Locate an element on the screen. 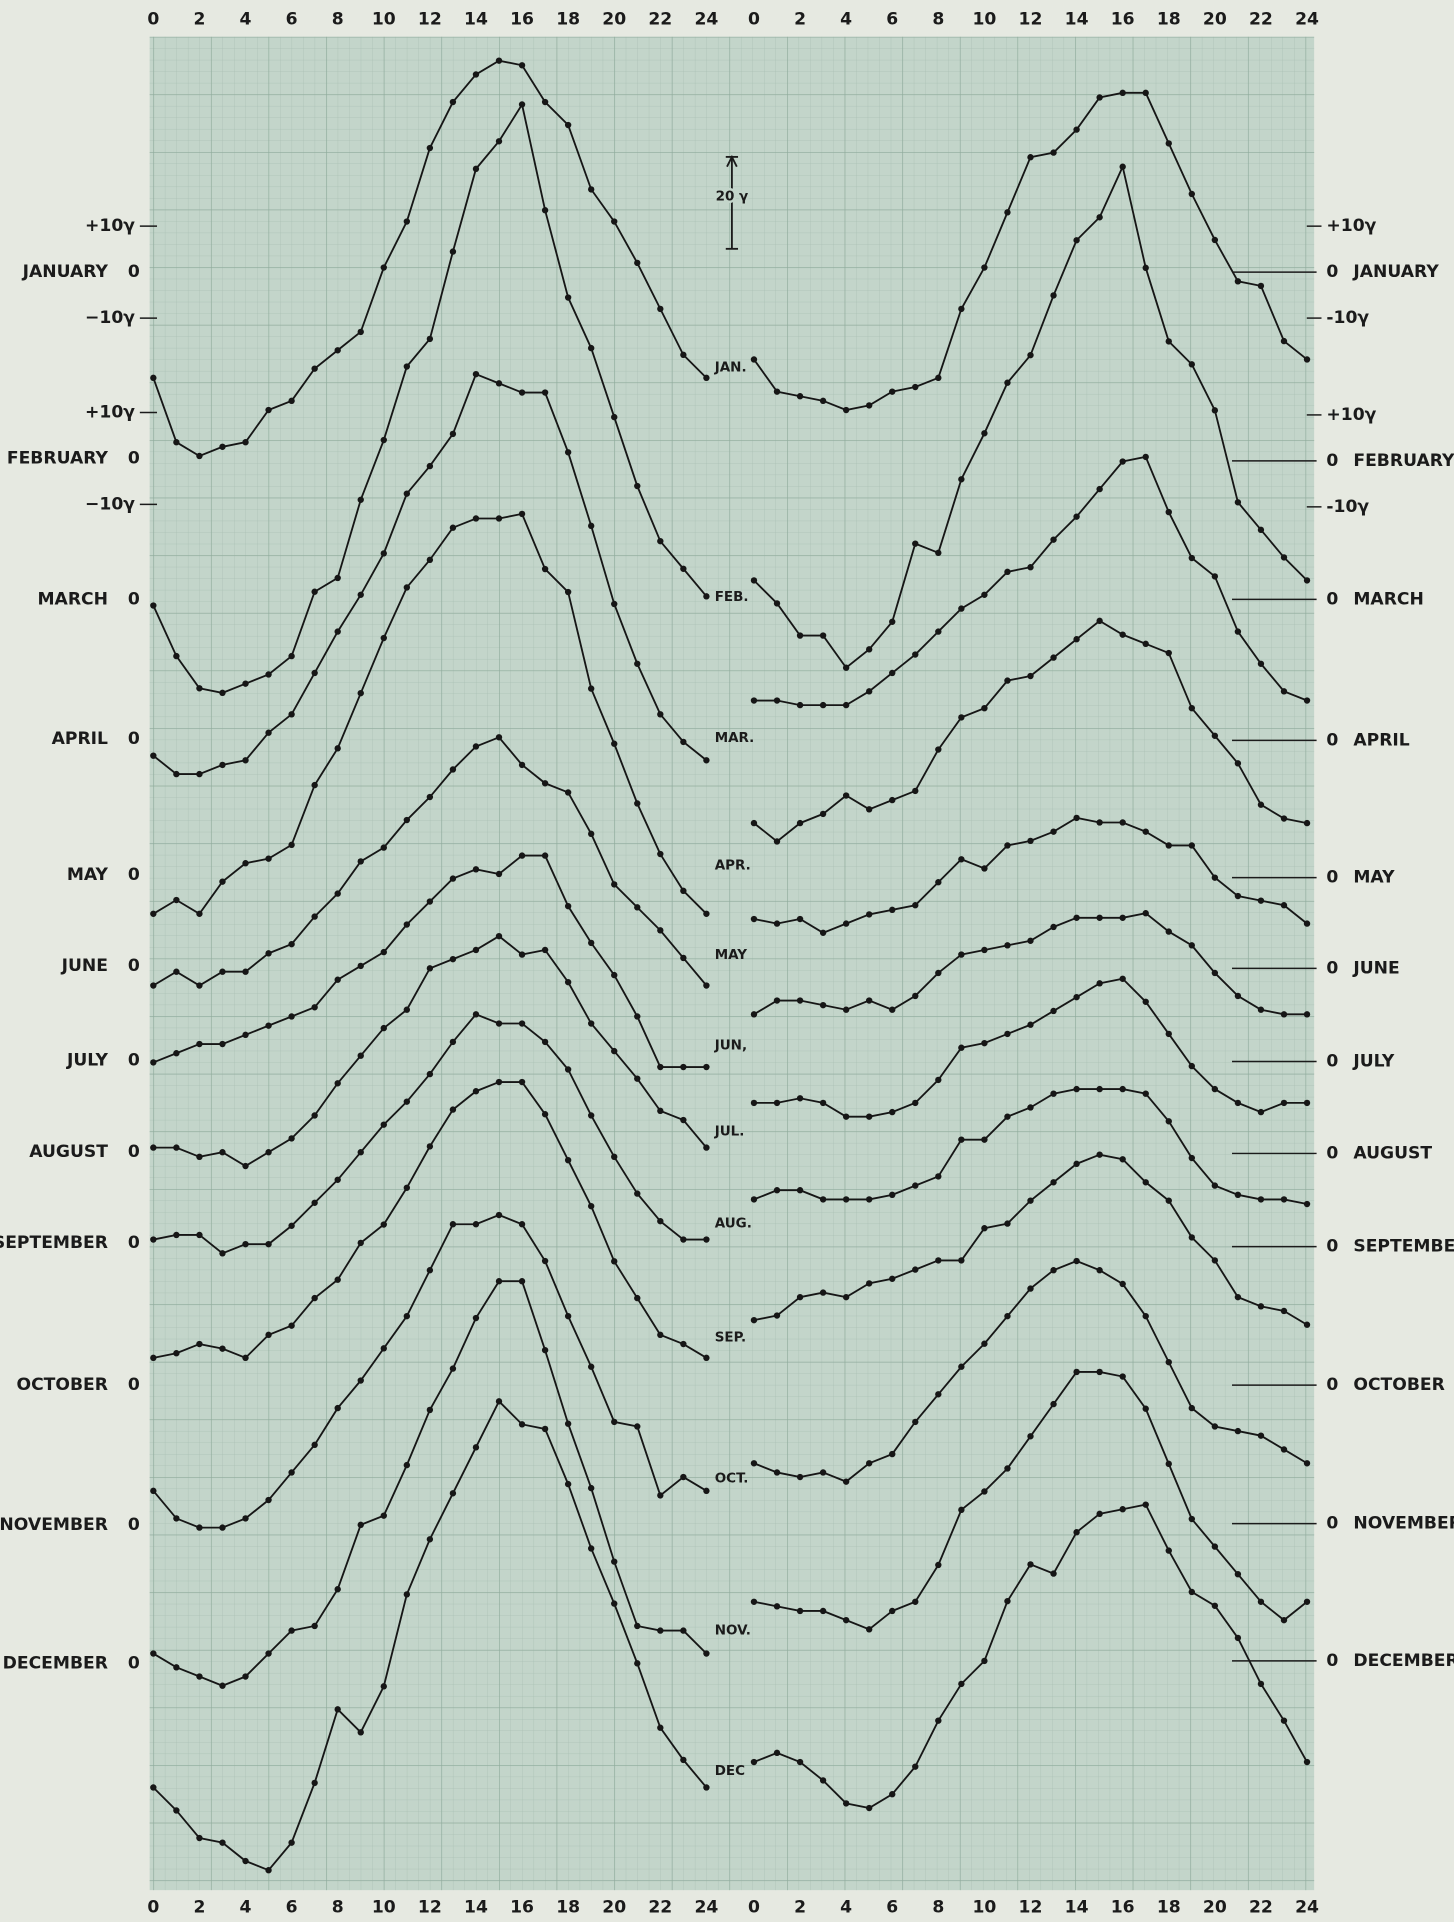 The height and width of the screenshot is (1922, 1454). month-label: AUGUST is located at coordinates (68, 1152).